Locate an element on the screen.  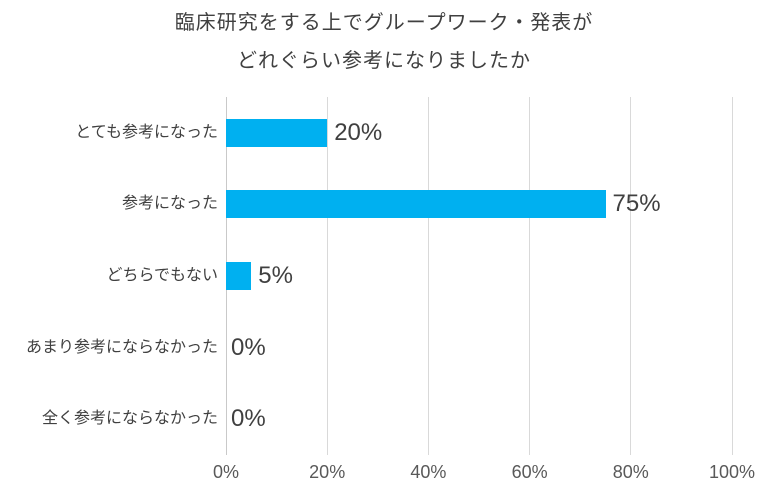
chart-title-line1: 臨床研究をする上でグループワーク・発表が is located at coordinates (384, 23).